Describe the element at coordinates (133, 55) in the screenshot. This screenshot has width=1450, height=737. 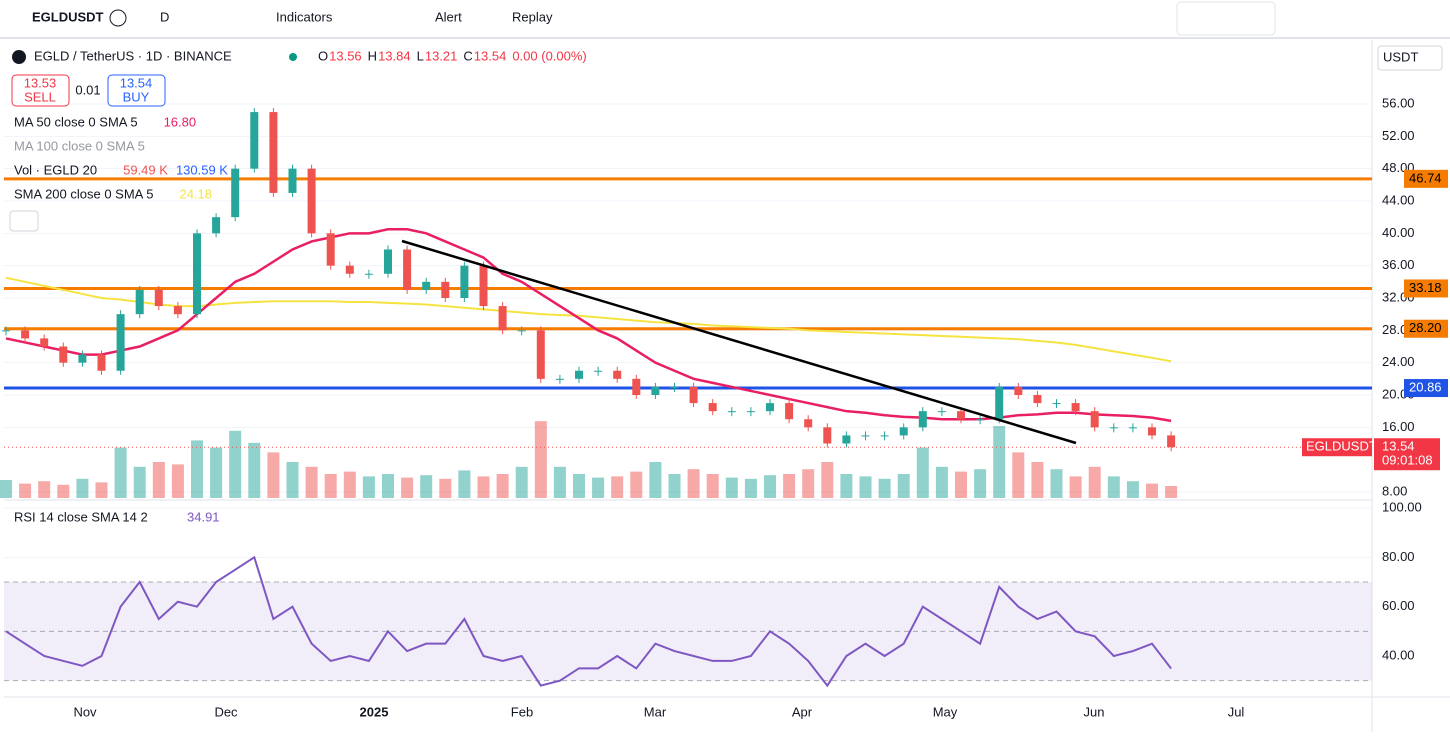
I see `legend-title: EGLD / TetherUS · 1D · BINANCE` at that location.